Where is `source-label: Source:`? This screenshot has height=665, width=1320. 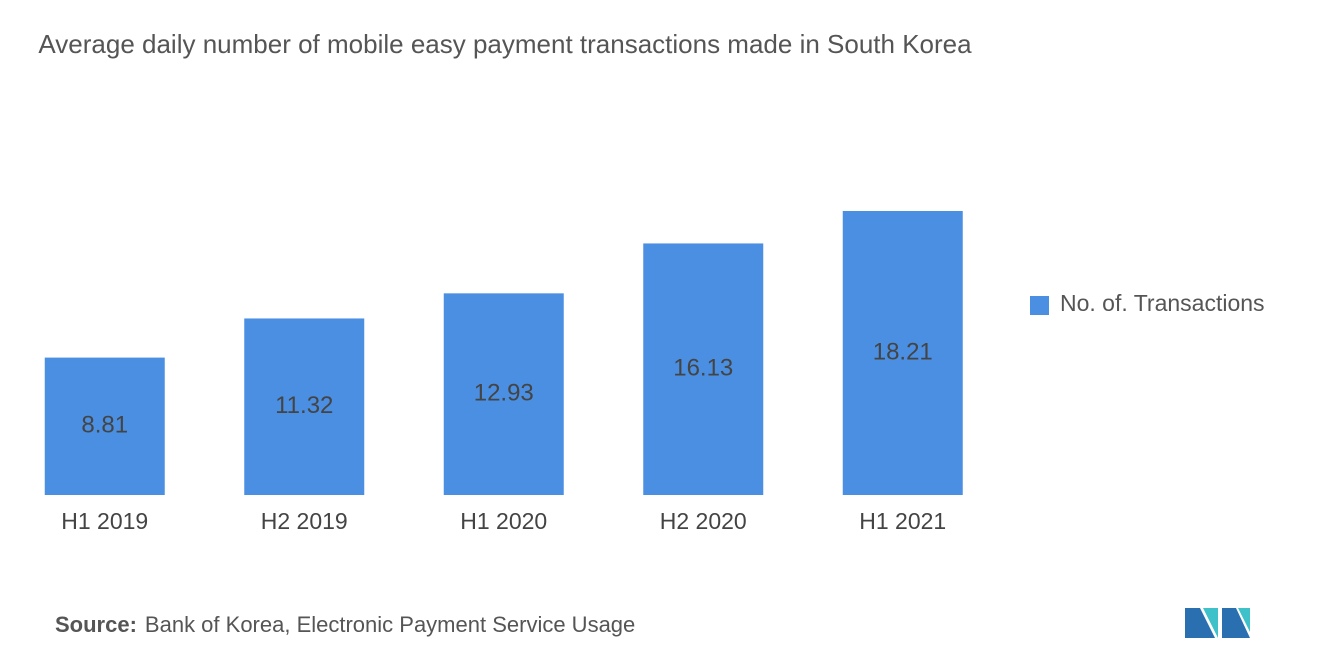
source-label: Source: is located at coordinates (96, 624).